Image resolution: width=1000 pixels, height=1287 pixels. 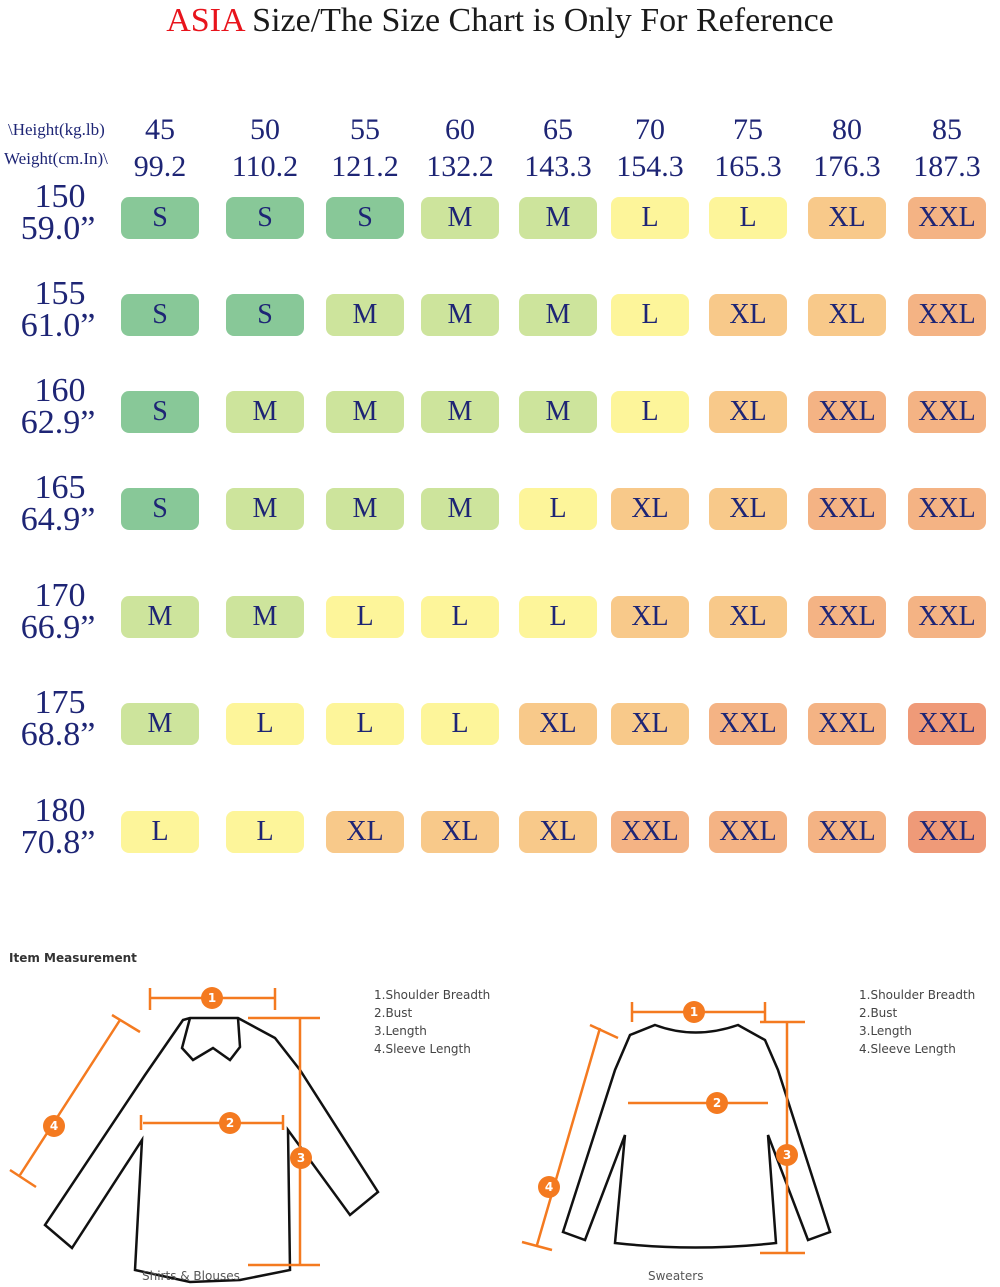 What do you see at coordinates (696, 1136) in the screenshot?
I see `sweater-drawing` at bounding box center [696, 1136].